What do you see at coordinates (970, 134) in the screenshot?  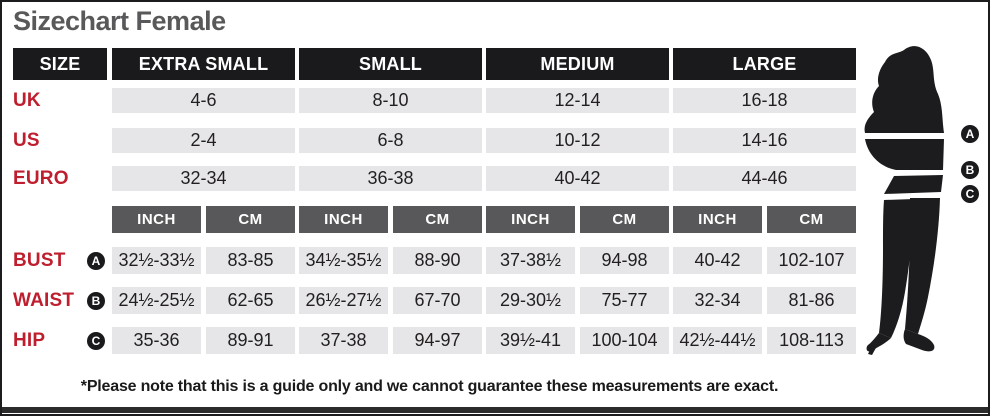 I see `figure-marker-a: A` at bounding box center [970, 134].